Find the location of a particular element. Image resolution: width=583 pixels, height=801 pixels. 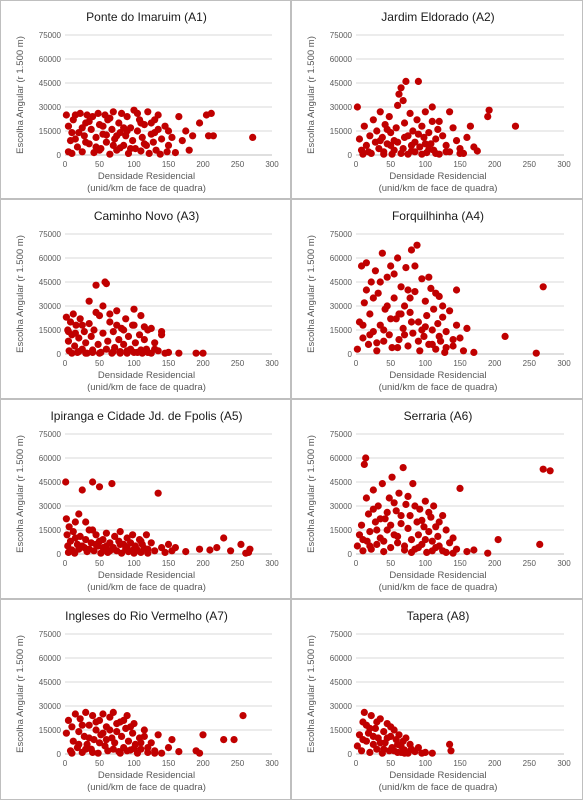

x-axis-label-units: (unid/km de face de quadra) is located at coordinates (438, 188).